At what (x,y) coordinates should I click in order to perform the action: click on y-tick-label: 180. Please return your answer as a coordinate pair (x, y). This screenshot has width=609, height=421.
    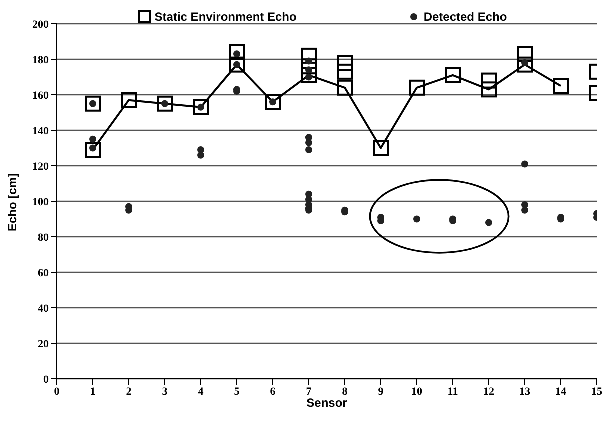
    Looking at the image, I should click on (41, 60).